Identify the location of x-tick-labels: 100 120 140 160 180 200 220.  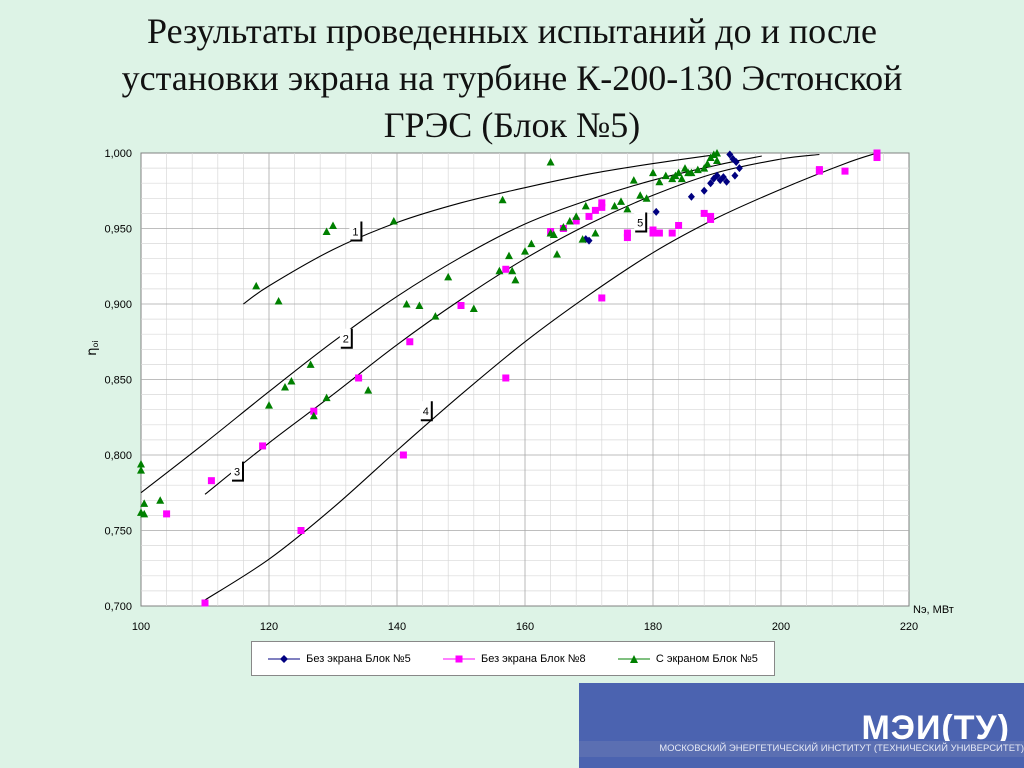
(525, 627).